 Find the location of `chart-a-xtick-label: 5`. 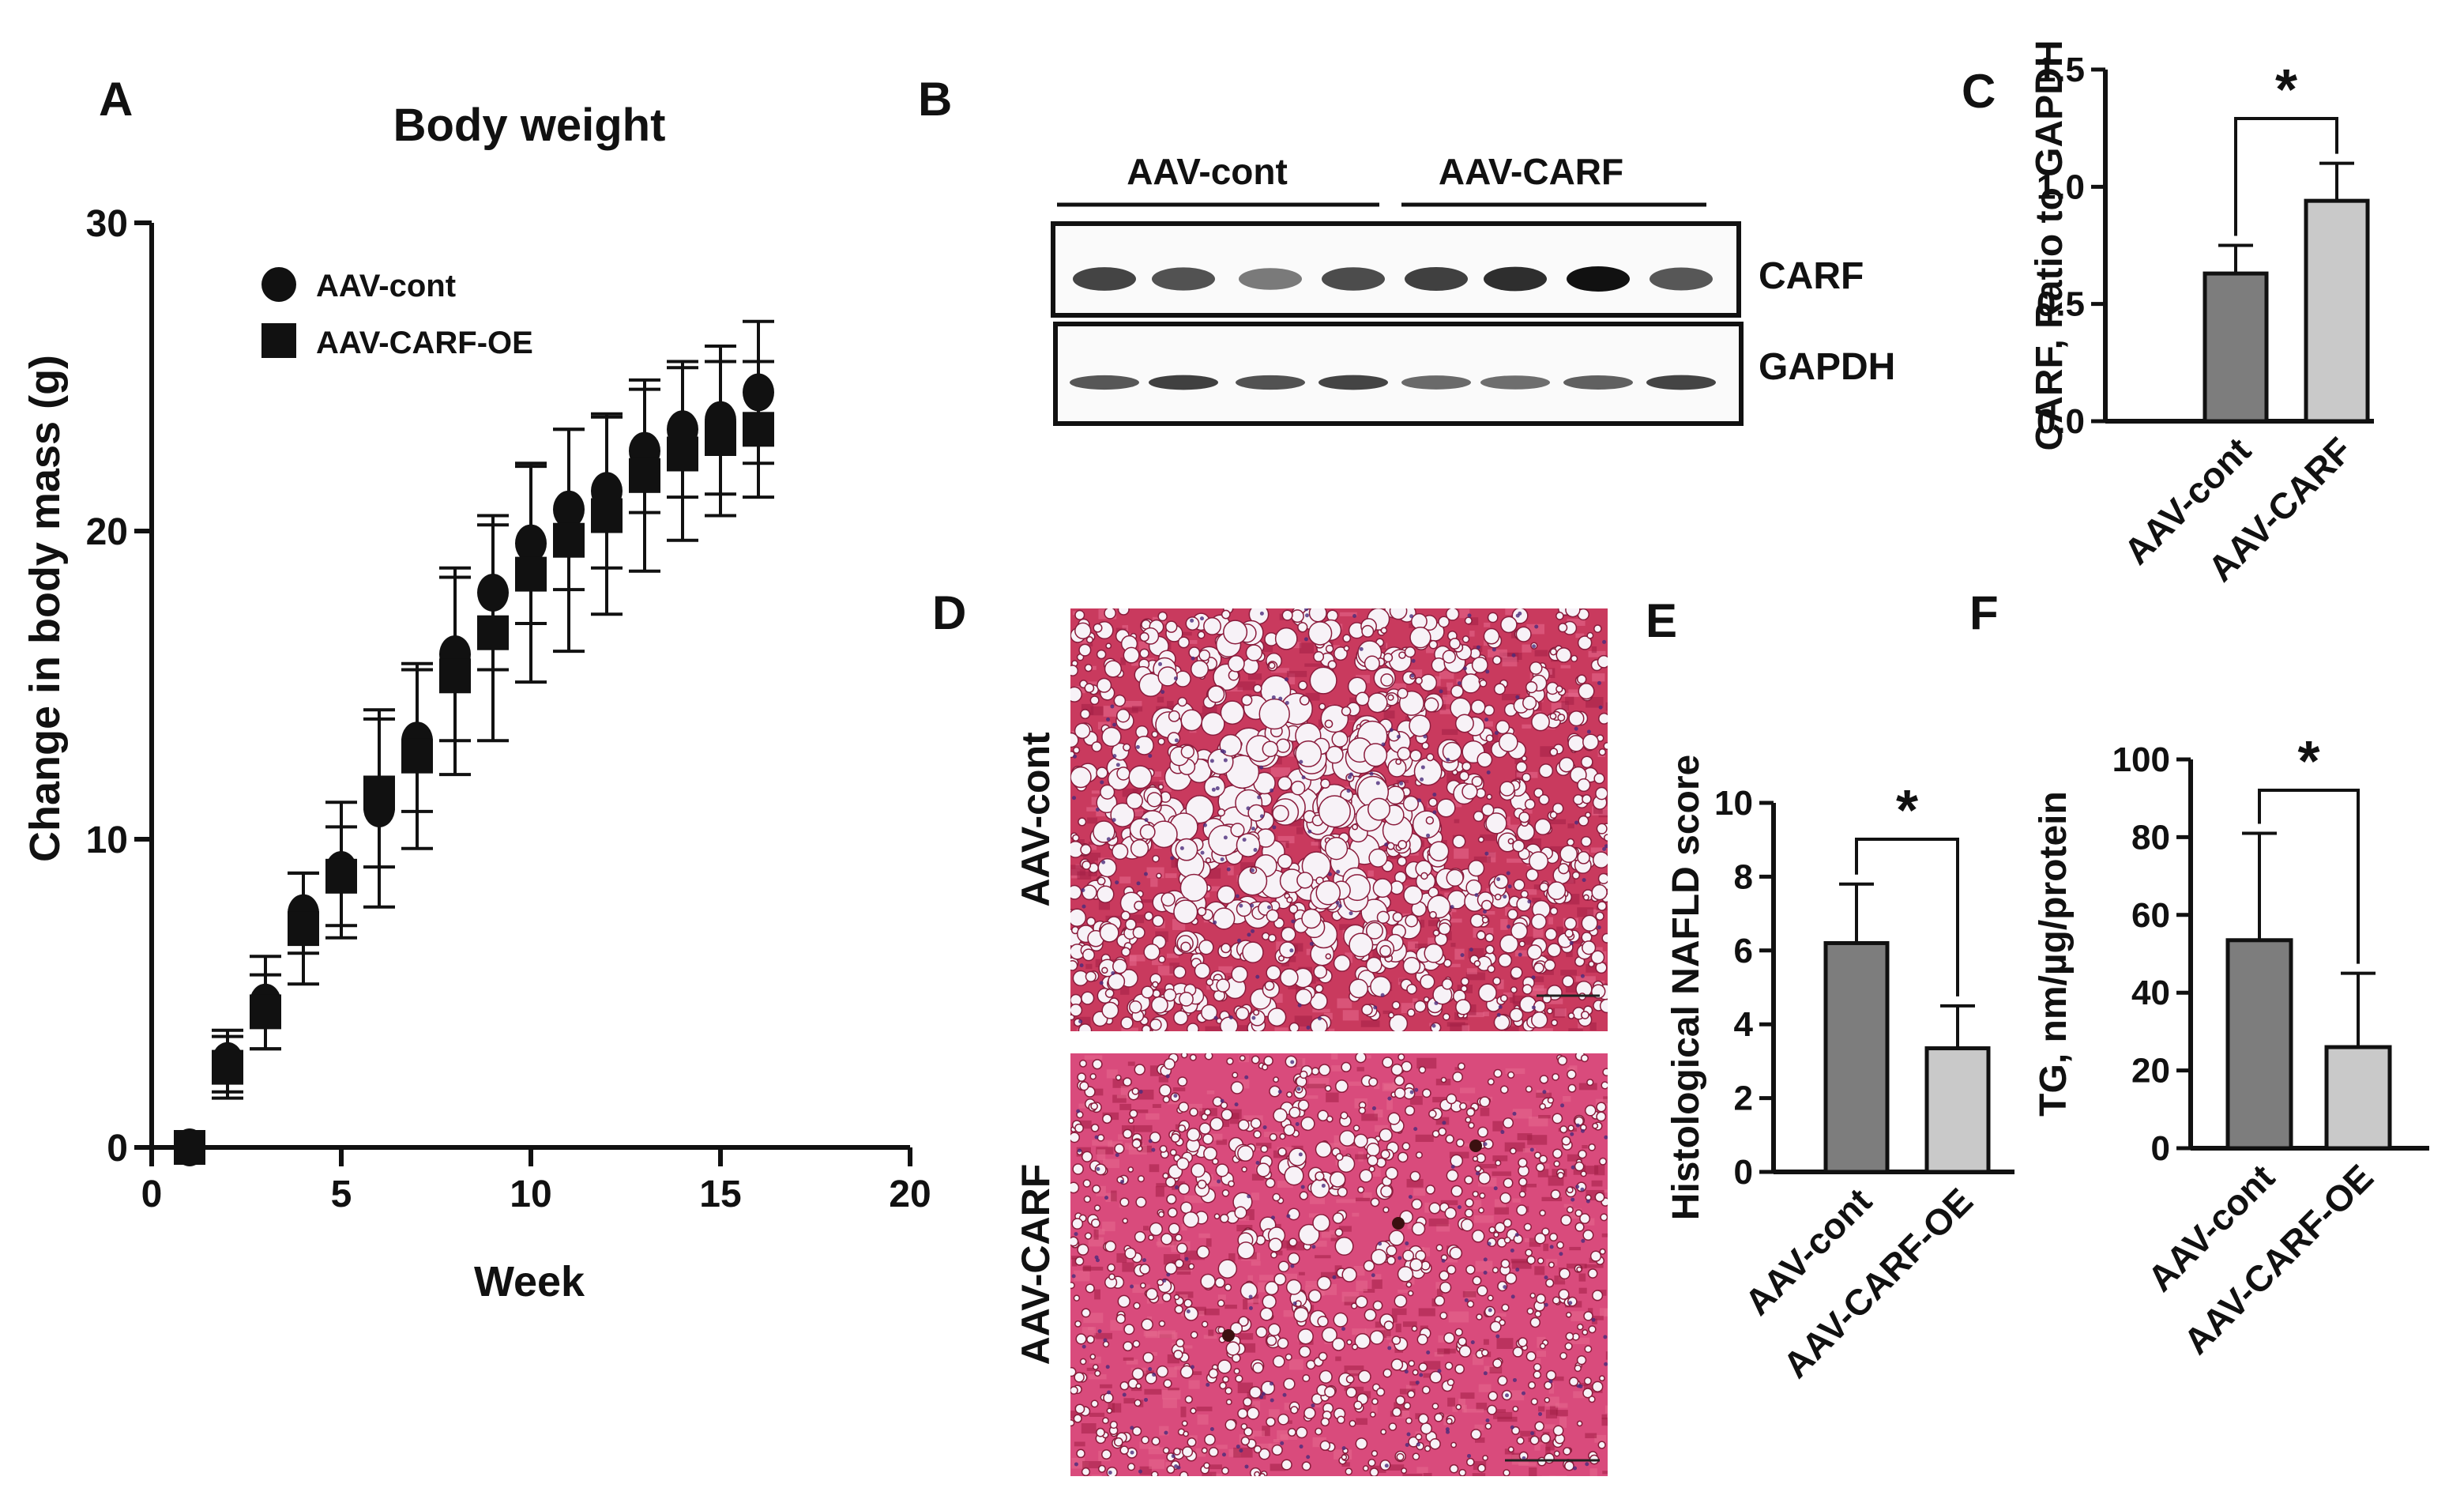

chart-a-xtick-label: 5 is located at coordinates (341, 1194).